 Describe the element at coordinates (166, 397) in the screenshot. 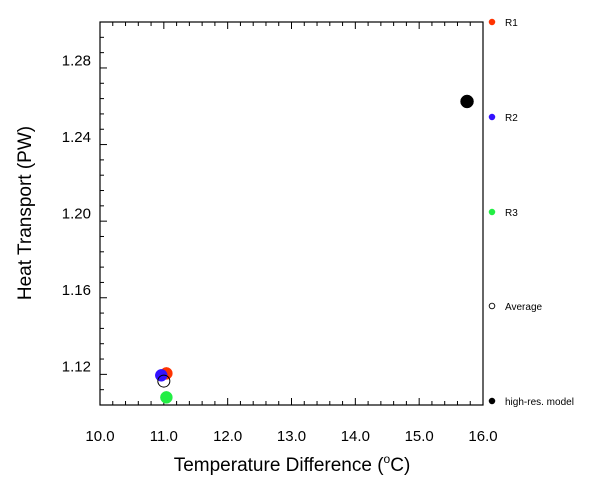

I see `data-point-r3` at that location.